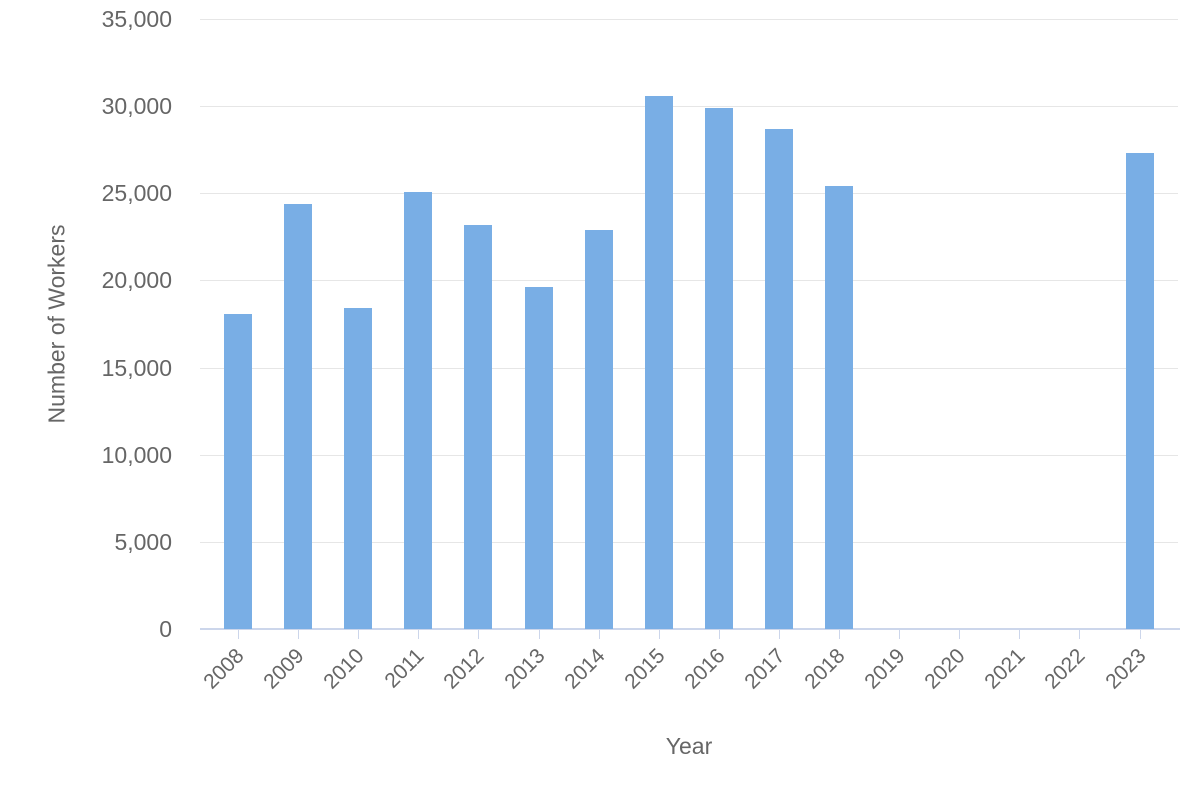 Image resolution: width=1200 pixels, height=800 pixels. What do you see at coordinates (358, 468) in the screenshot?
I see `bar-2010` at bounding box center [358, 468].